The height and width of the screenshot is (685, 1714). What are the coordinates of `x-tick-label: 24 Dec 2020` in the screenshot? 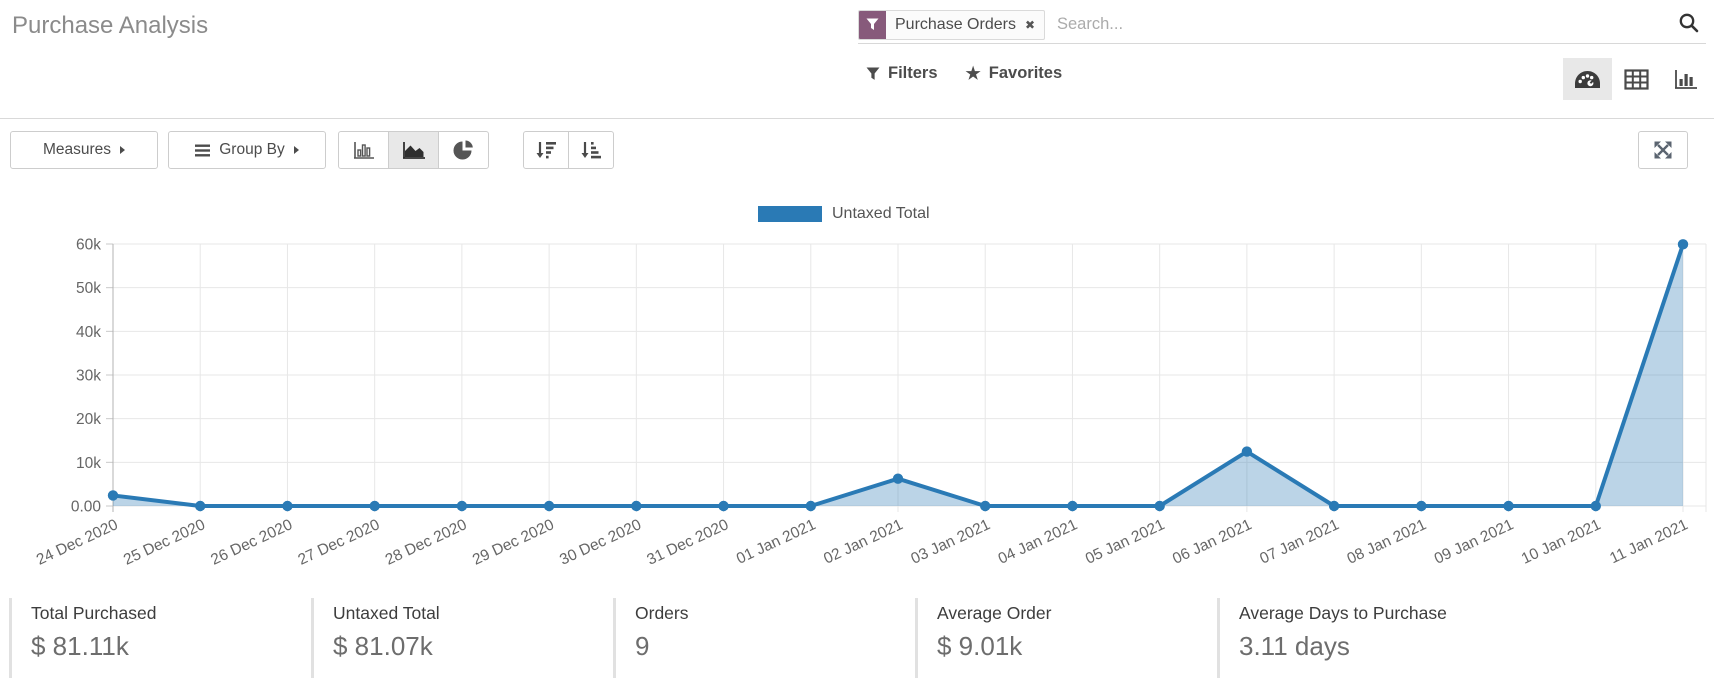 It's located at (77, 542).